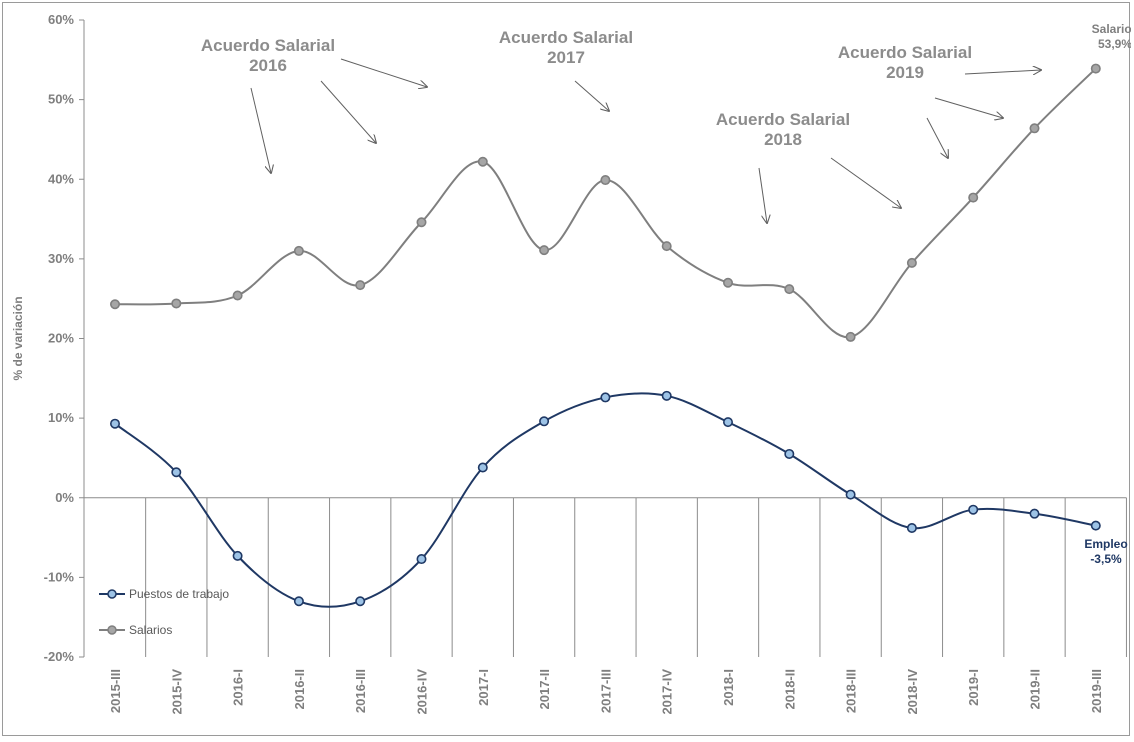 The image size is (1134, 742). What do you see at coordinates (61, 19) in the screenshot?
I see `y-tick-label: 60%` at bounding box center [61, 19].